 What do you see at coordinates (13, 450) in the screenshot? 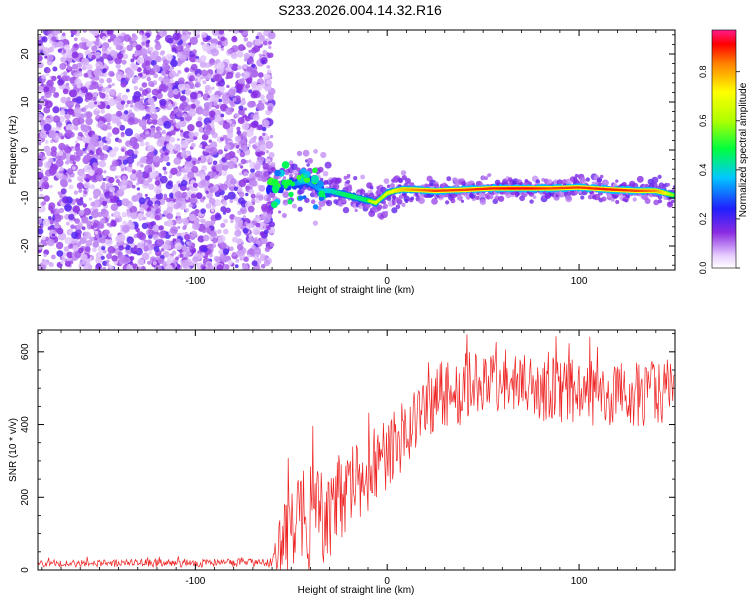
I see `snr-y-axis-label: SNR (10 * v/v)` at bounding box center [13, 450].